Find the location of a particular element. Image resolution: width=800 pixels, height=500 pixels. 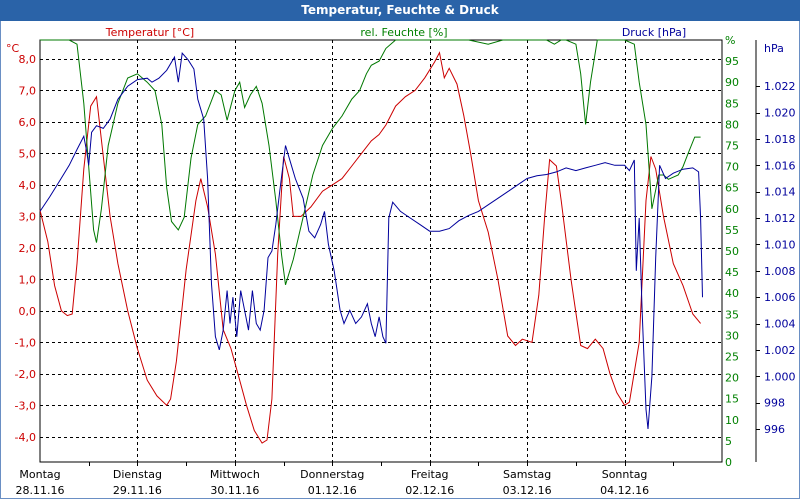

x-date-label: 01.12.16 is located at coordinates (332, 490).